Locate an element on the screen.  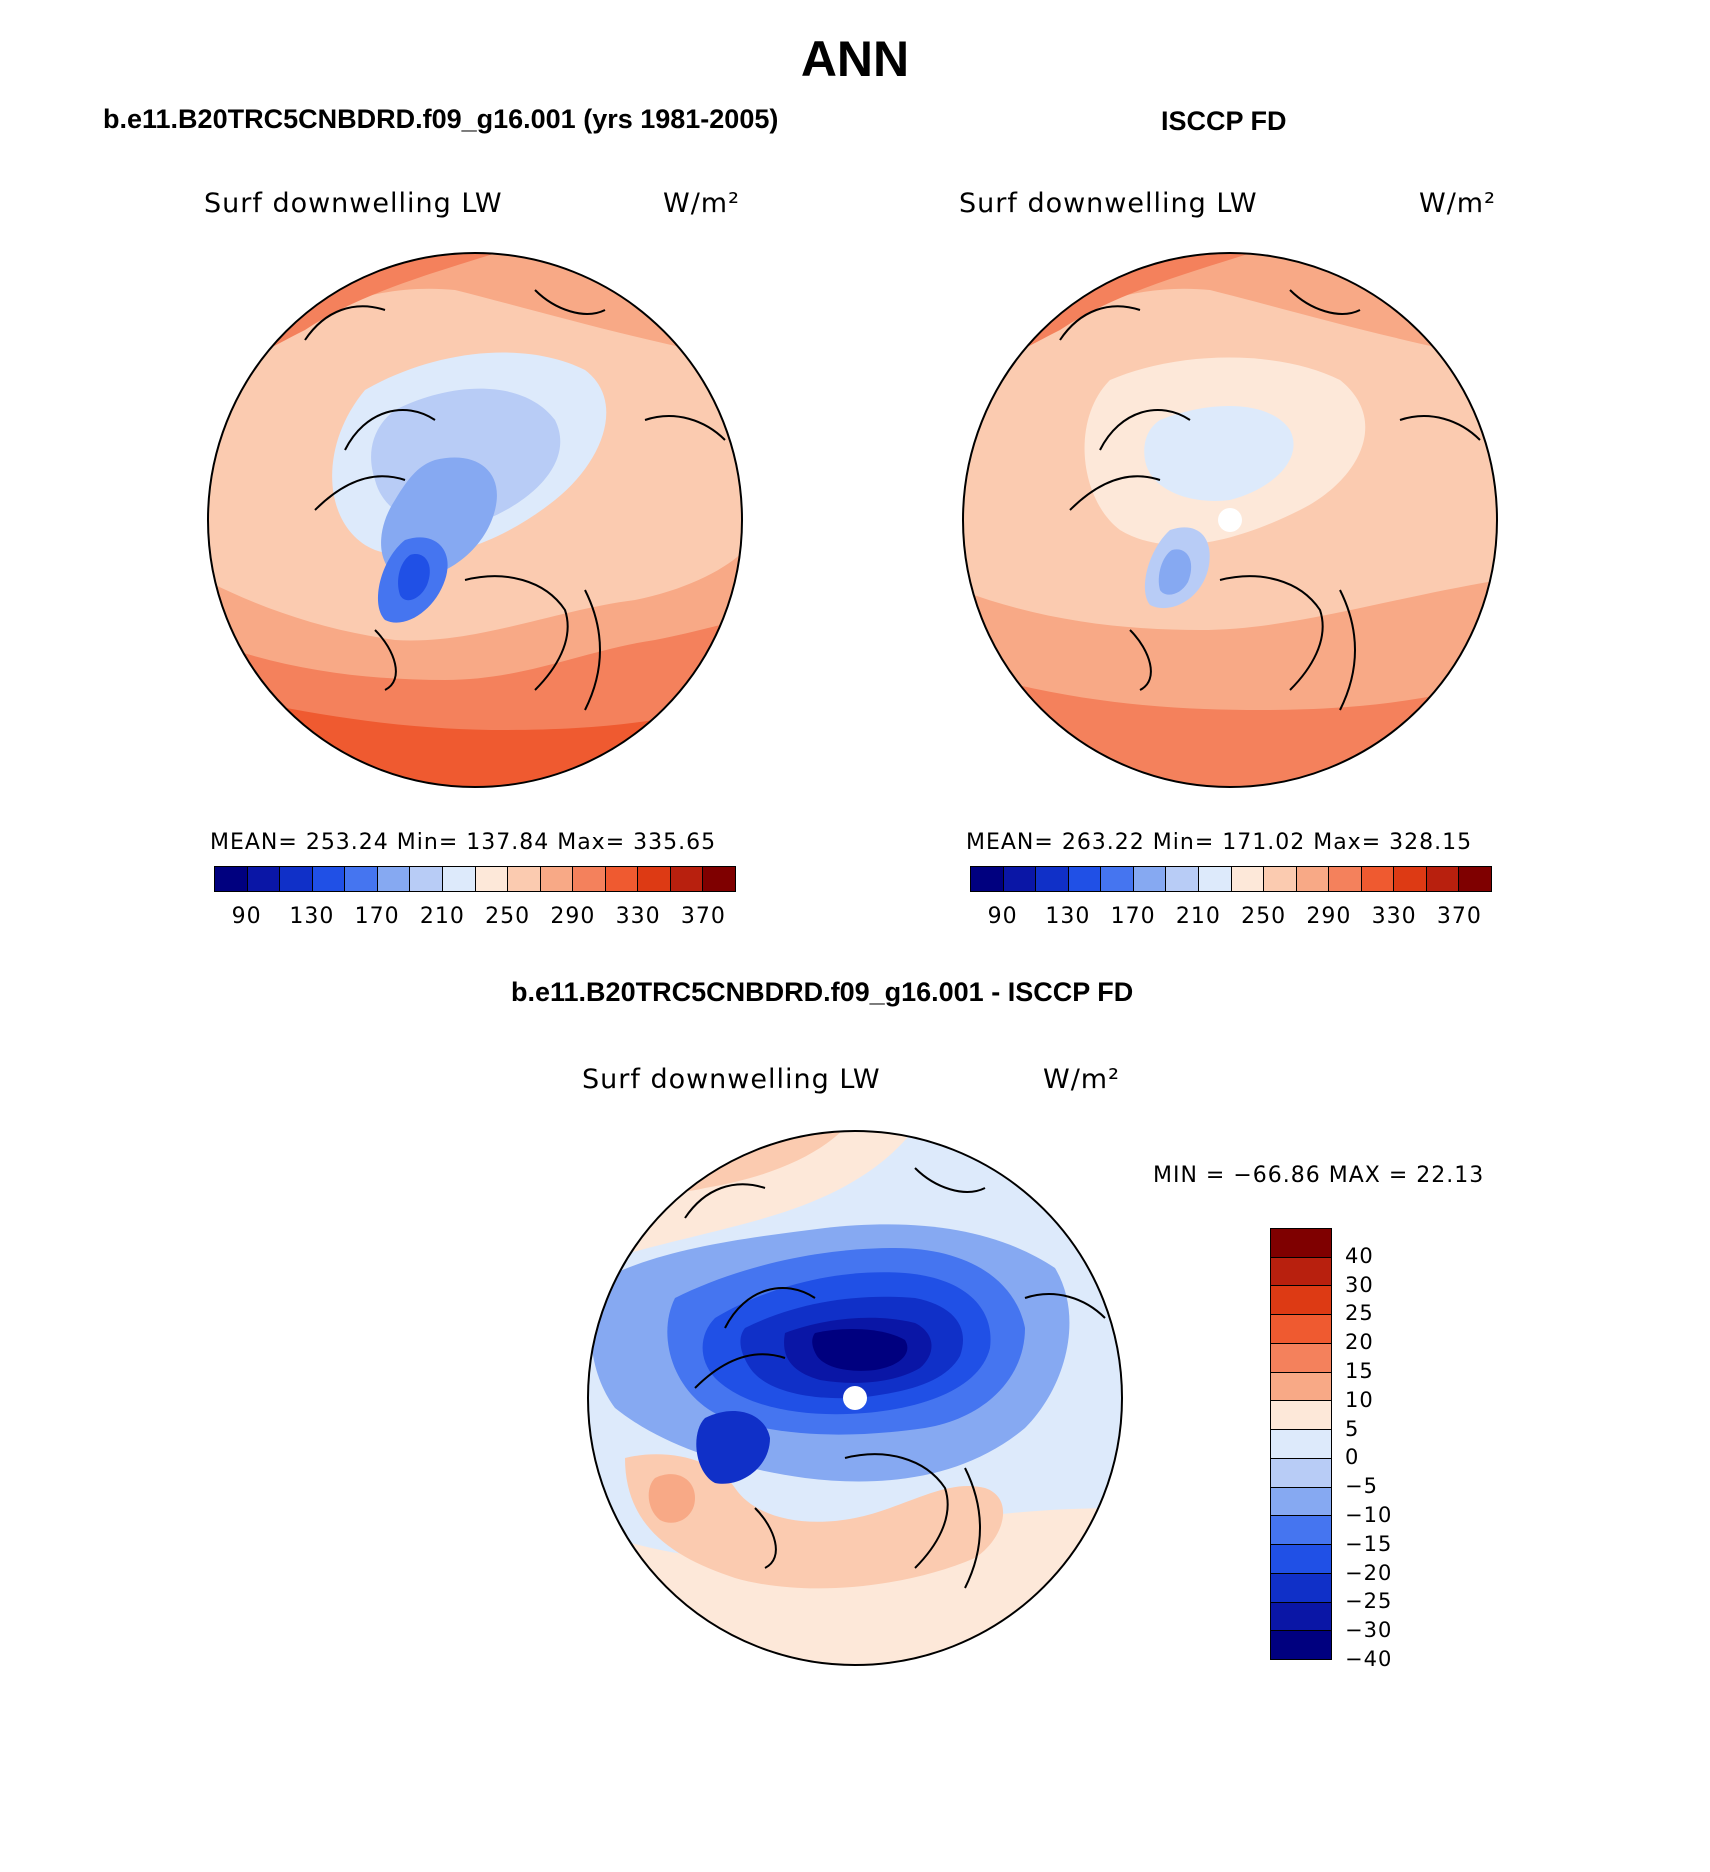
panel2-colorbar-tick-label: 170 is located at coordinates (1133, 916).